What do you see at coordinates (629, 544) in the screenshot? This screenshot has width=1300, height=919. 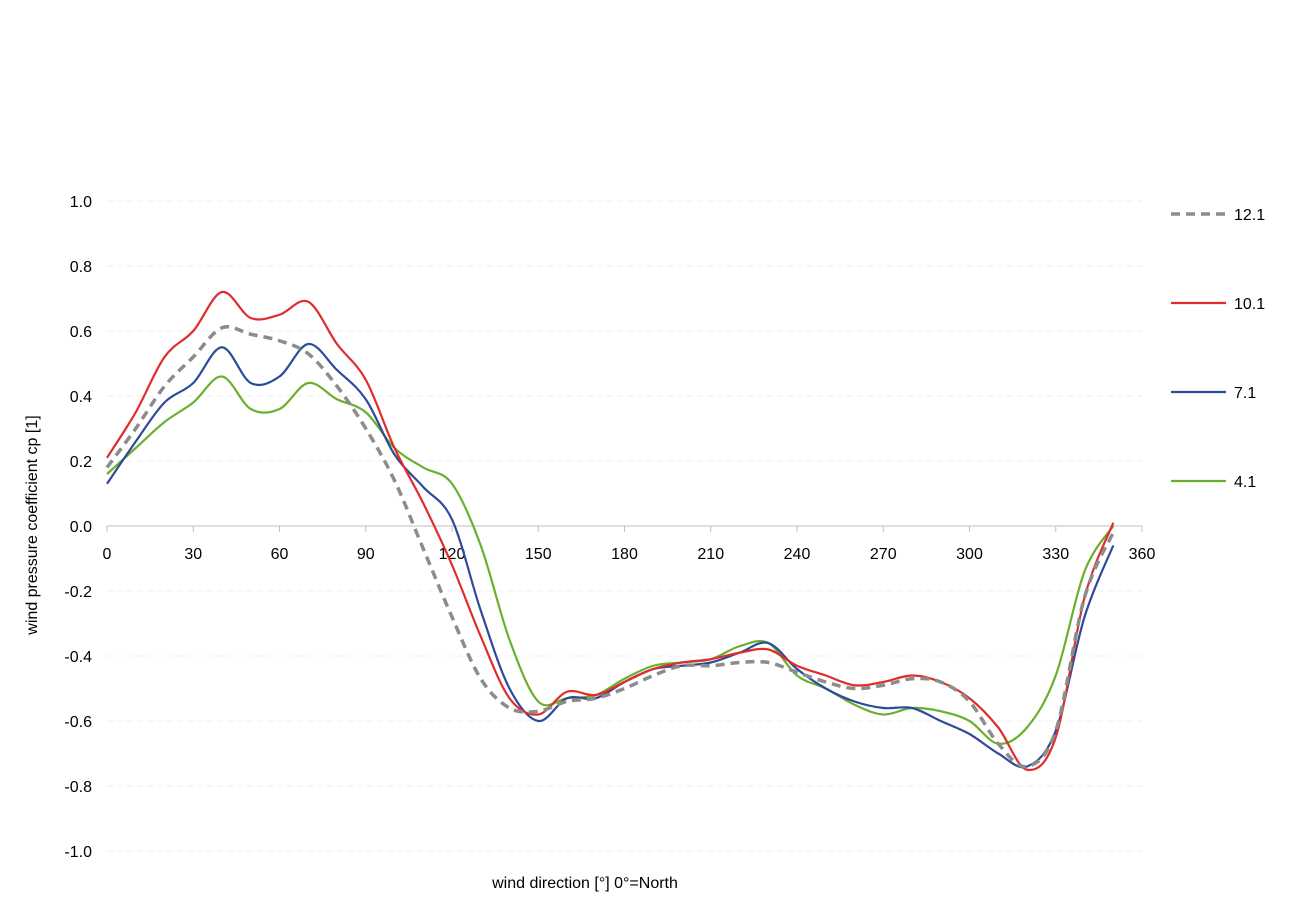 I see `x-axis: 0 30 60 90 120 150 180 210 240 270 300 330 360` at bounding box center [629, 544].